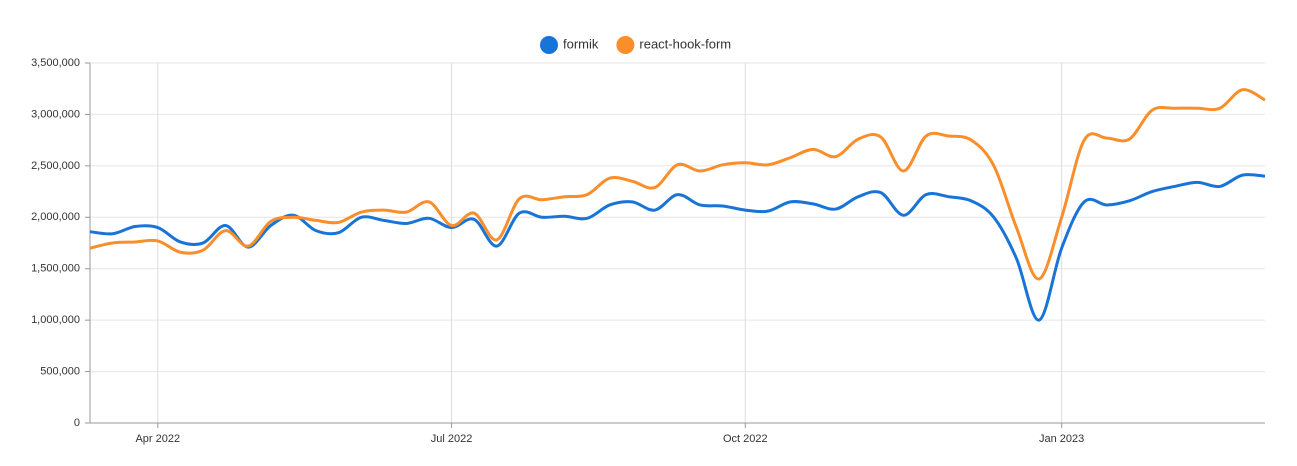 The width and height of the screenshot is (1297, 466). I want to click on y-tick-label: 500,000, so click(60, 371).